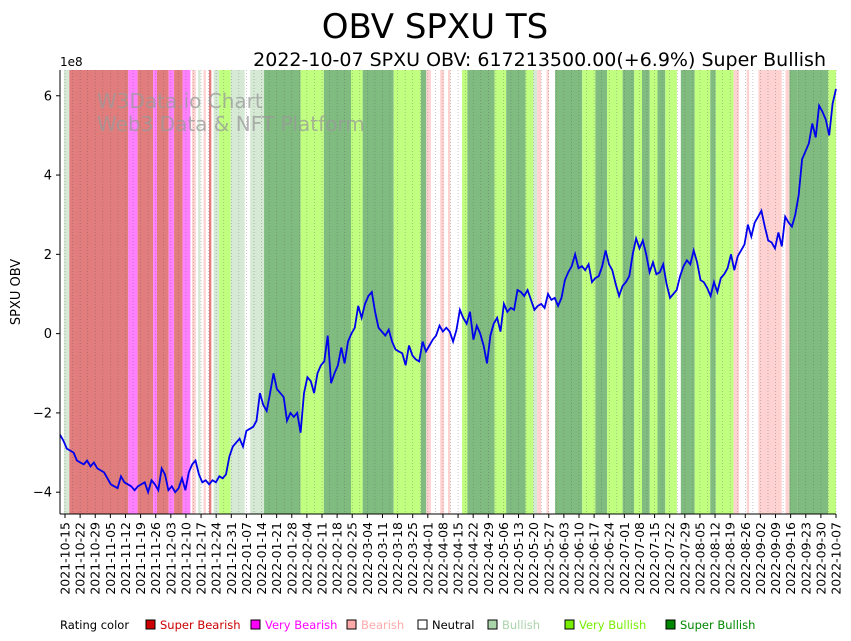 The height and width of the screenshot is (641, 851). Describe the element at coordinates (125, 558) in the screenshot. I see `x-tick-label: 2021-11-12` at that location.